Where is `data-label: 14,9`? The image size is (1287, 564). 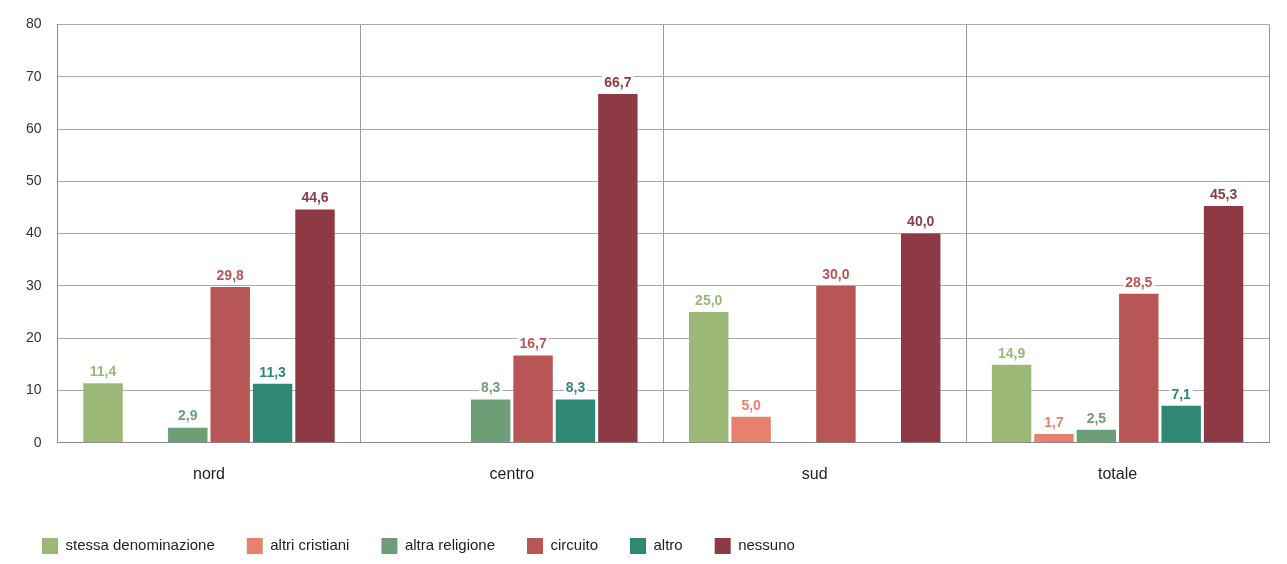
data-label: 14,9 is located at coordinates (1011, 352).